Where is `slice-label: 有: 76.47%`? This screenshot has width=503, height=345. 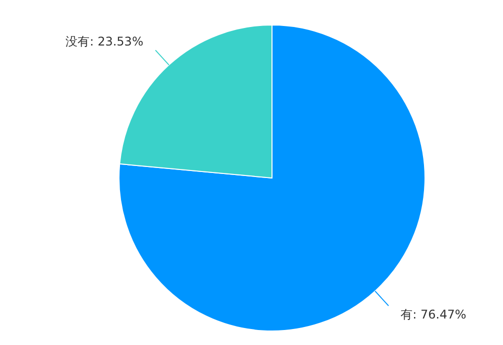 slice-label: 有: 76.47% is located at coordinates (433, 315).